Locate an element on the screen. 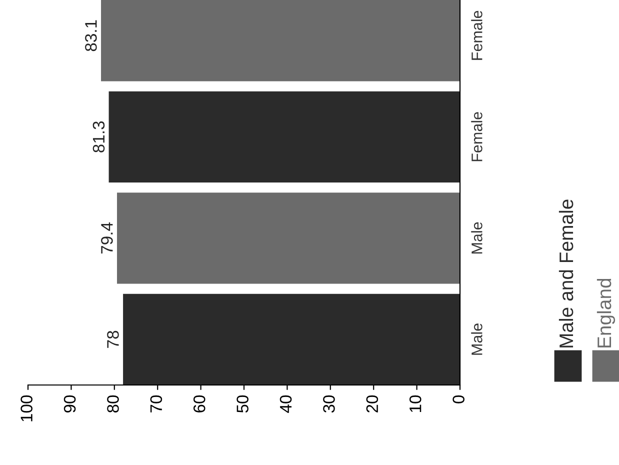 Image resolution: width=619 pixels, height=465 pixels. text: England is located at coordinates (606, 313).